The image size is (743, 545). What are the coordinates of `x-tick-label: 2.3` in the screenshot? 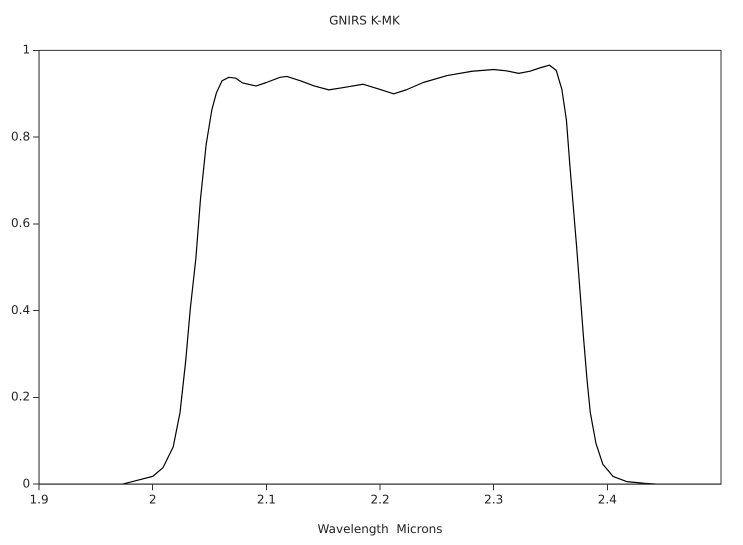 It's located at (494, 499).